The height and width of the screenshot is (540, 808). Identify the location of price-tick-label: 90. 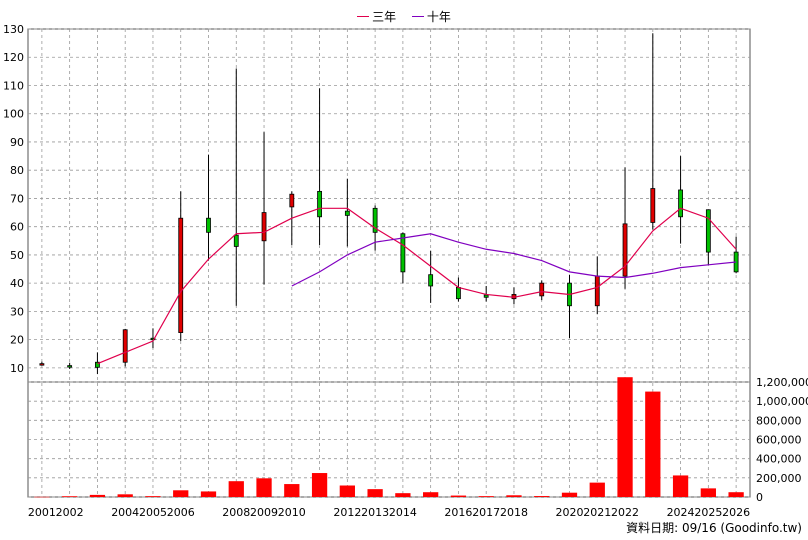
(17, 142).